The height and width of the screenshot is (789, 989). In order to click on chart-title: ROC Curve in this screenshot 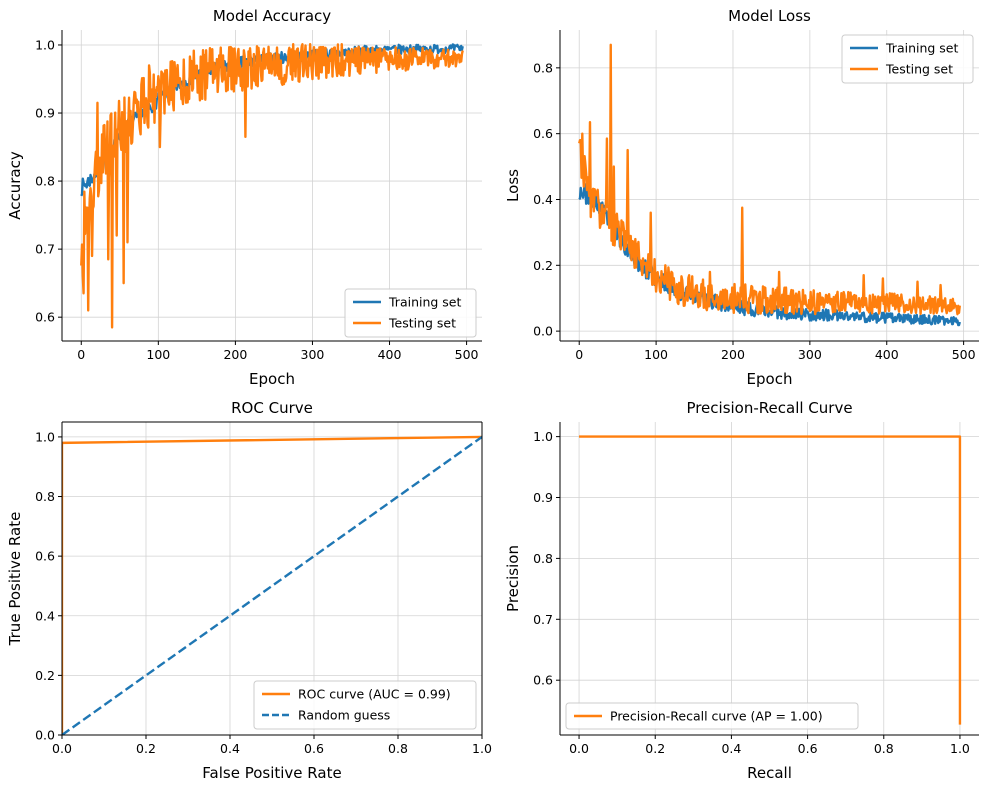, I will do `click(272, 408)`.